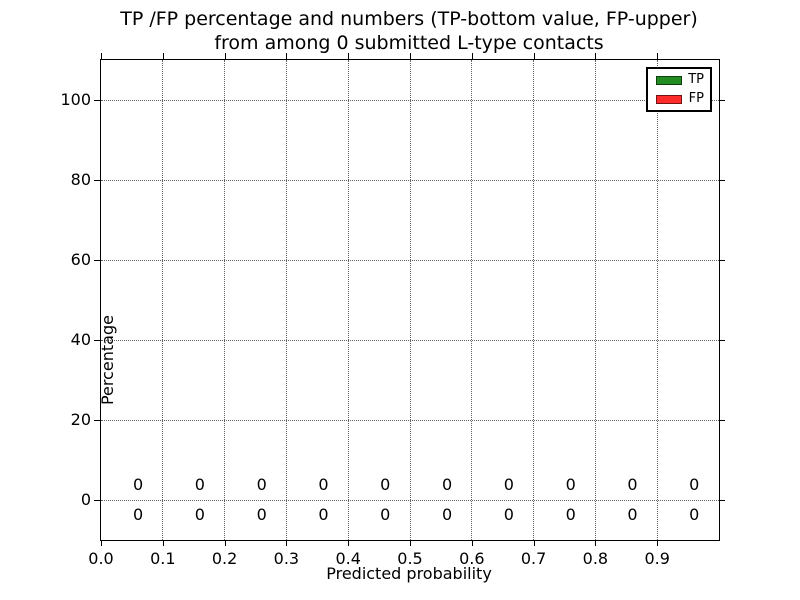 The height and width of the screenshot is (600, 800). Describe the element at coordinates (85, 499) in the screenshot. I see `y-tick-label: 0` at that location.